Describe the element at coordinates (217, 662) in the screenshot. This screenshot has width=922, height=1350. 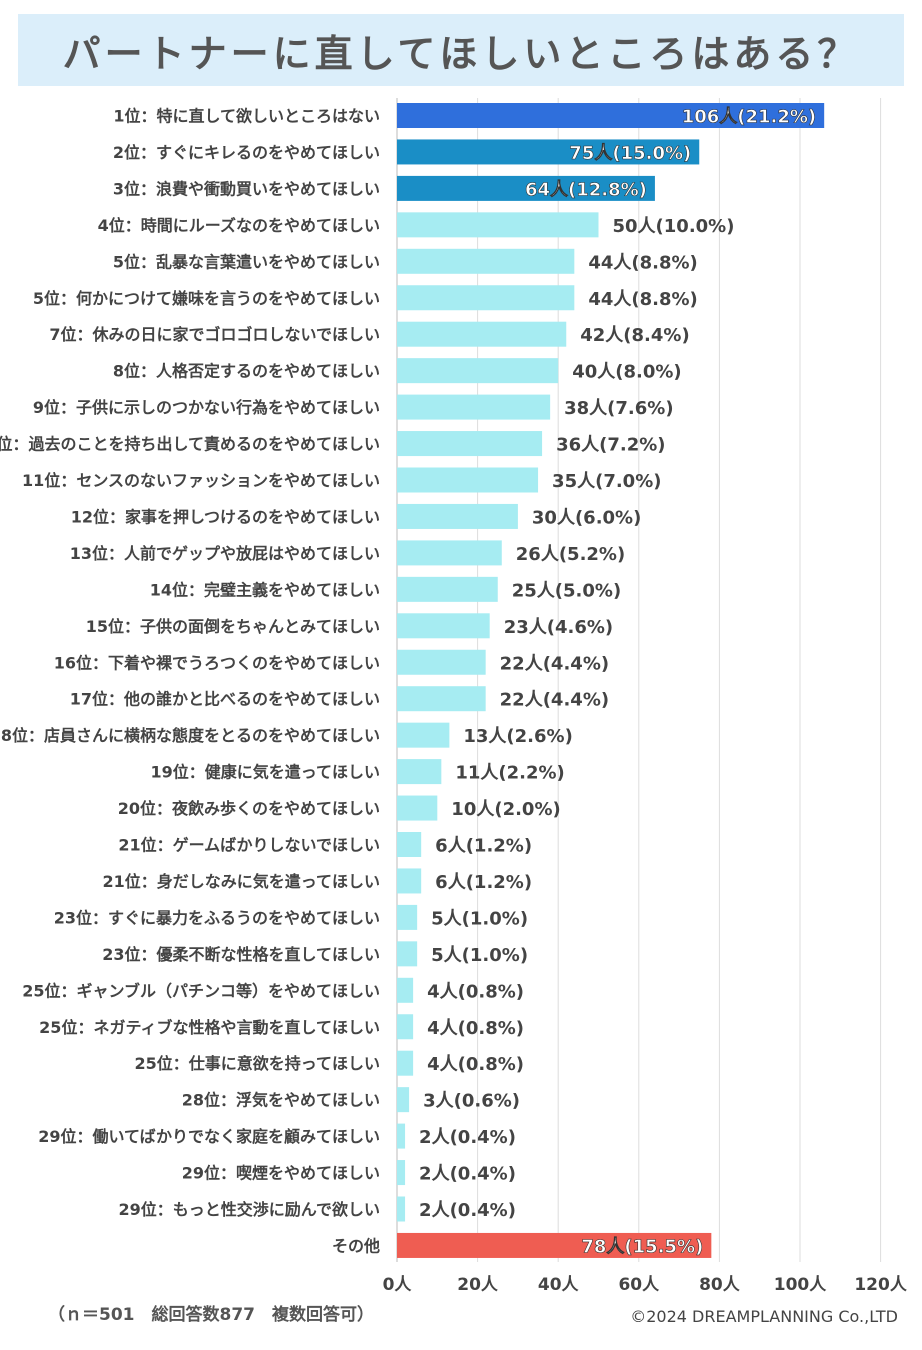
I see `category-label: 16位：下着や裸でうろつくのをやめてほしい` at that location.